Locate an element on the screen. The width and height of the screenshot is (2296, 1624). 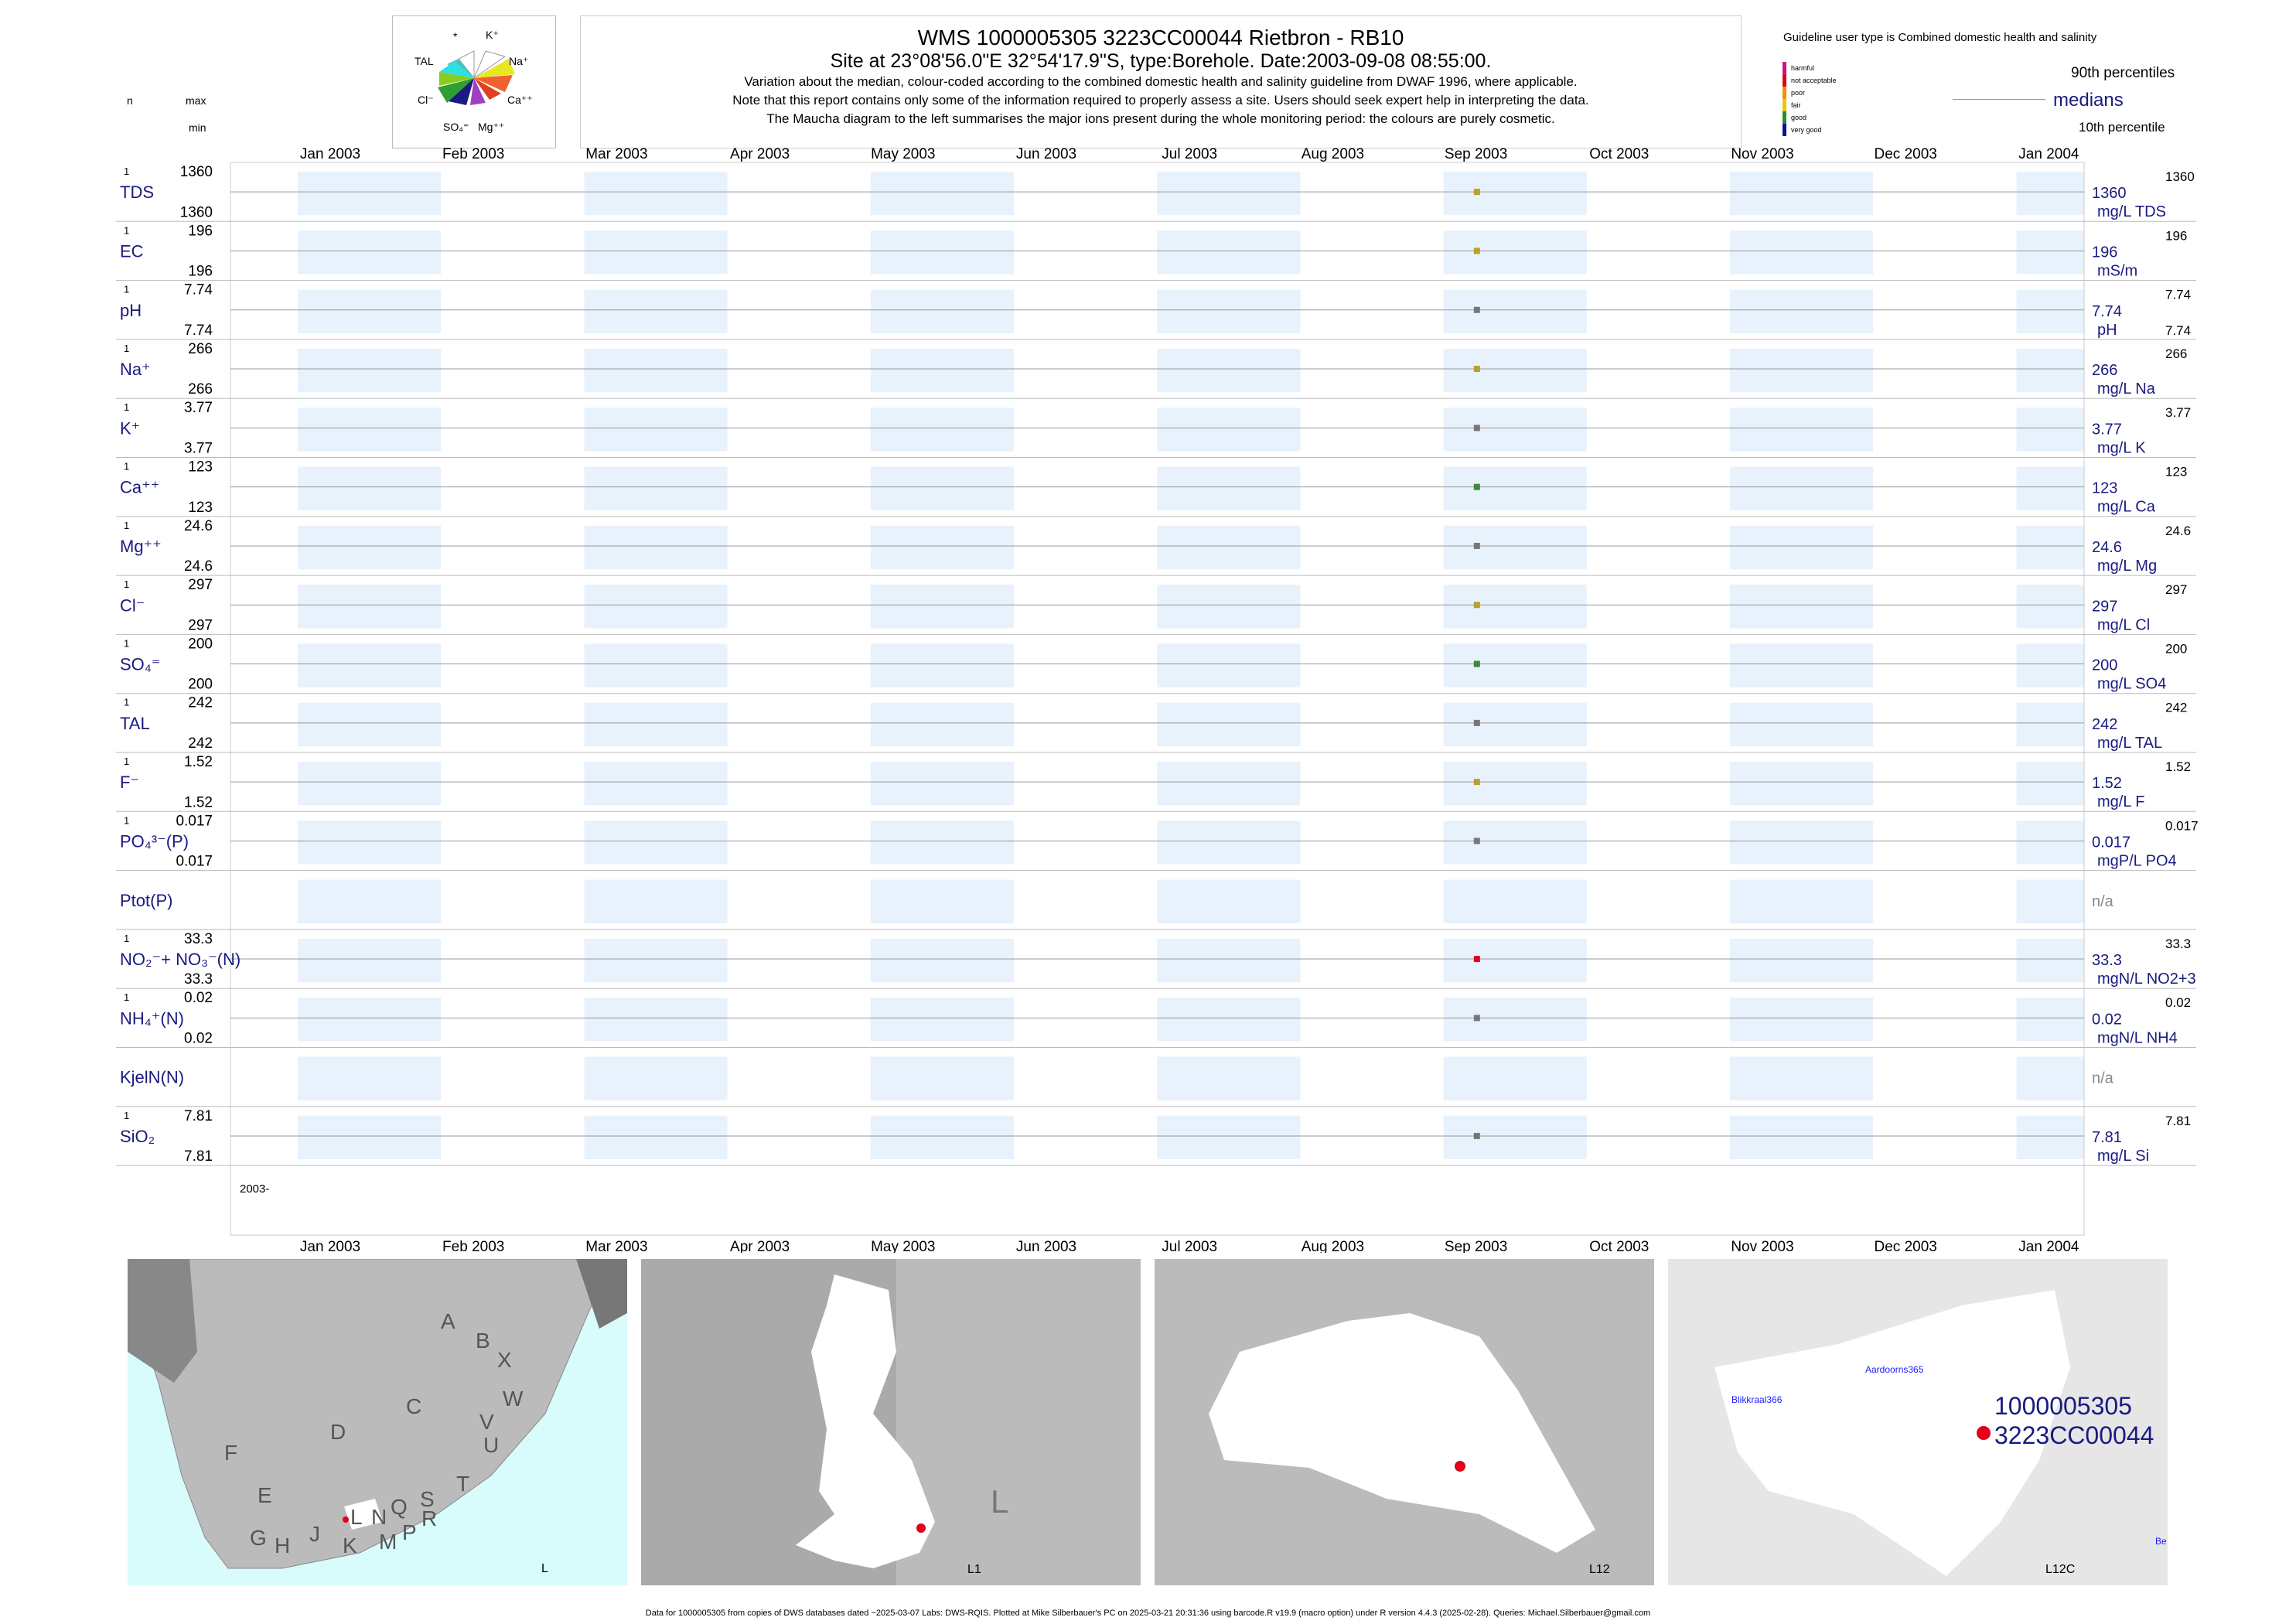
p10-value: 7.74 is located at coordinates (2178, 330).